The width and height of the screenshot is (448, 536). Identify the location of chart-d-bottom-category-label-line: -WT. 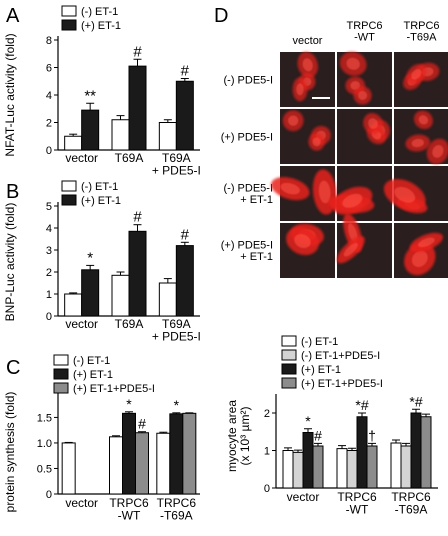
(357, 510).